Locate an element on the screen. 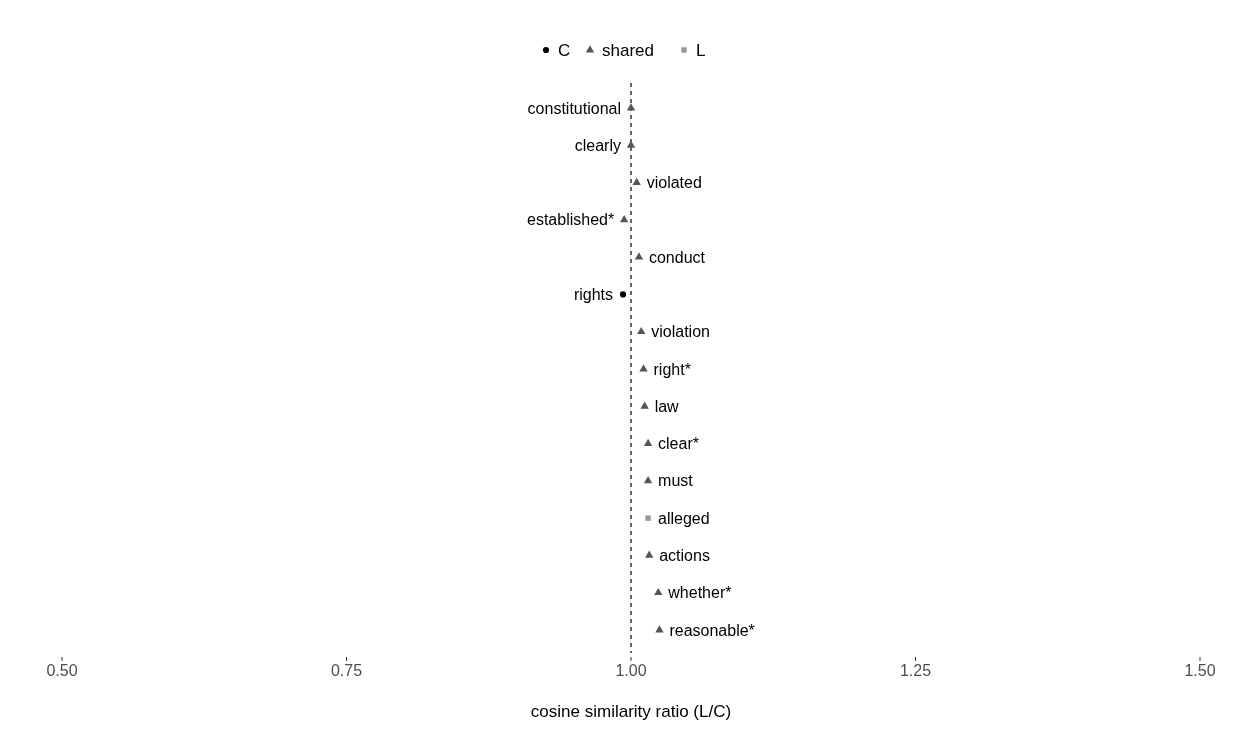 Image resolution: width=1256 pixels, height=740 pixels. y-tick-label: constitutional is located at coordinates (574, 108).